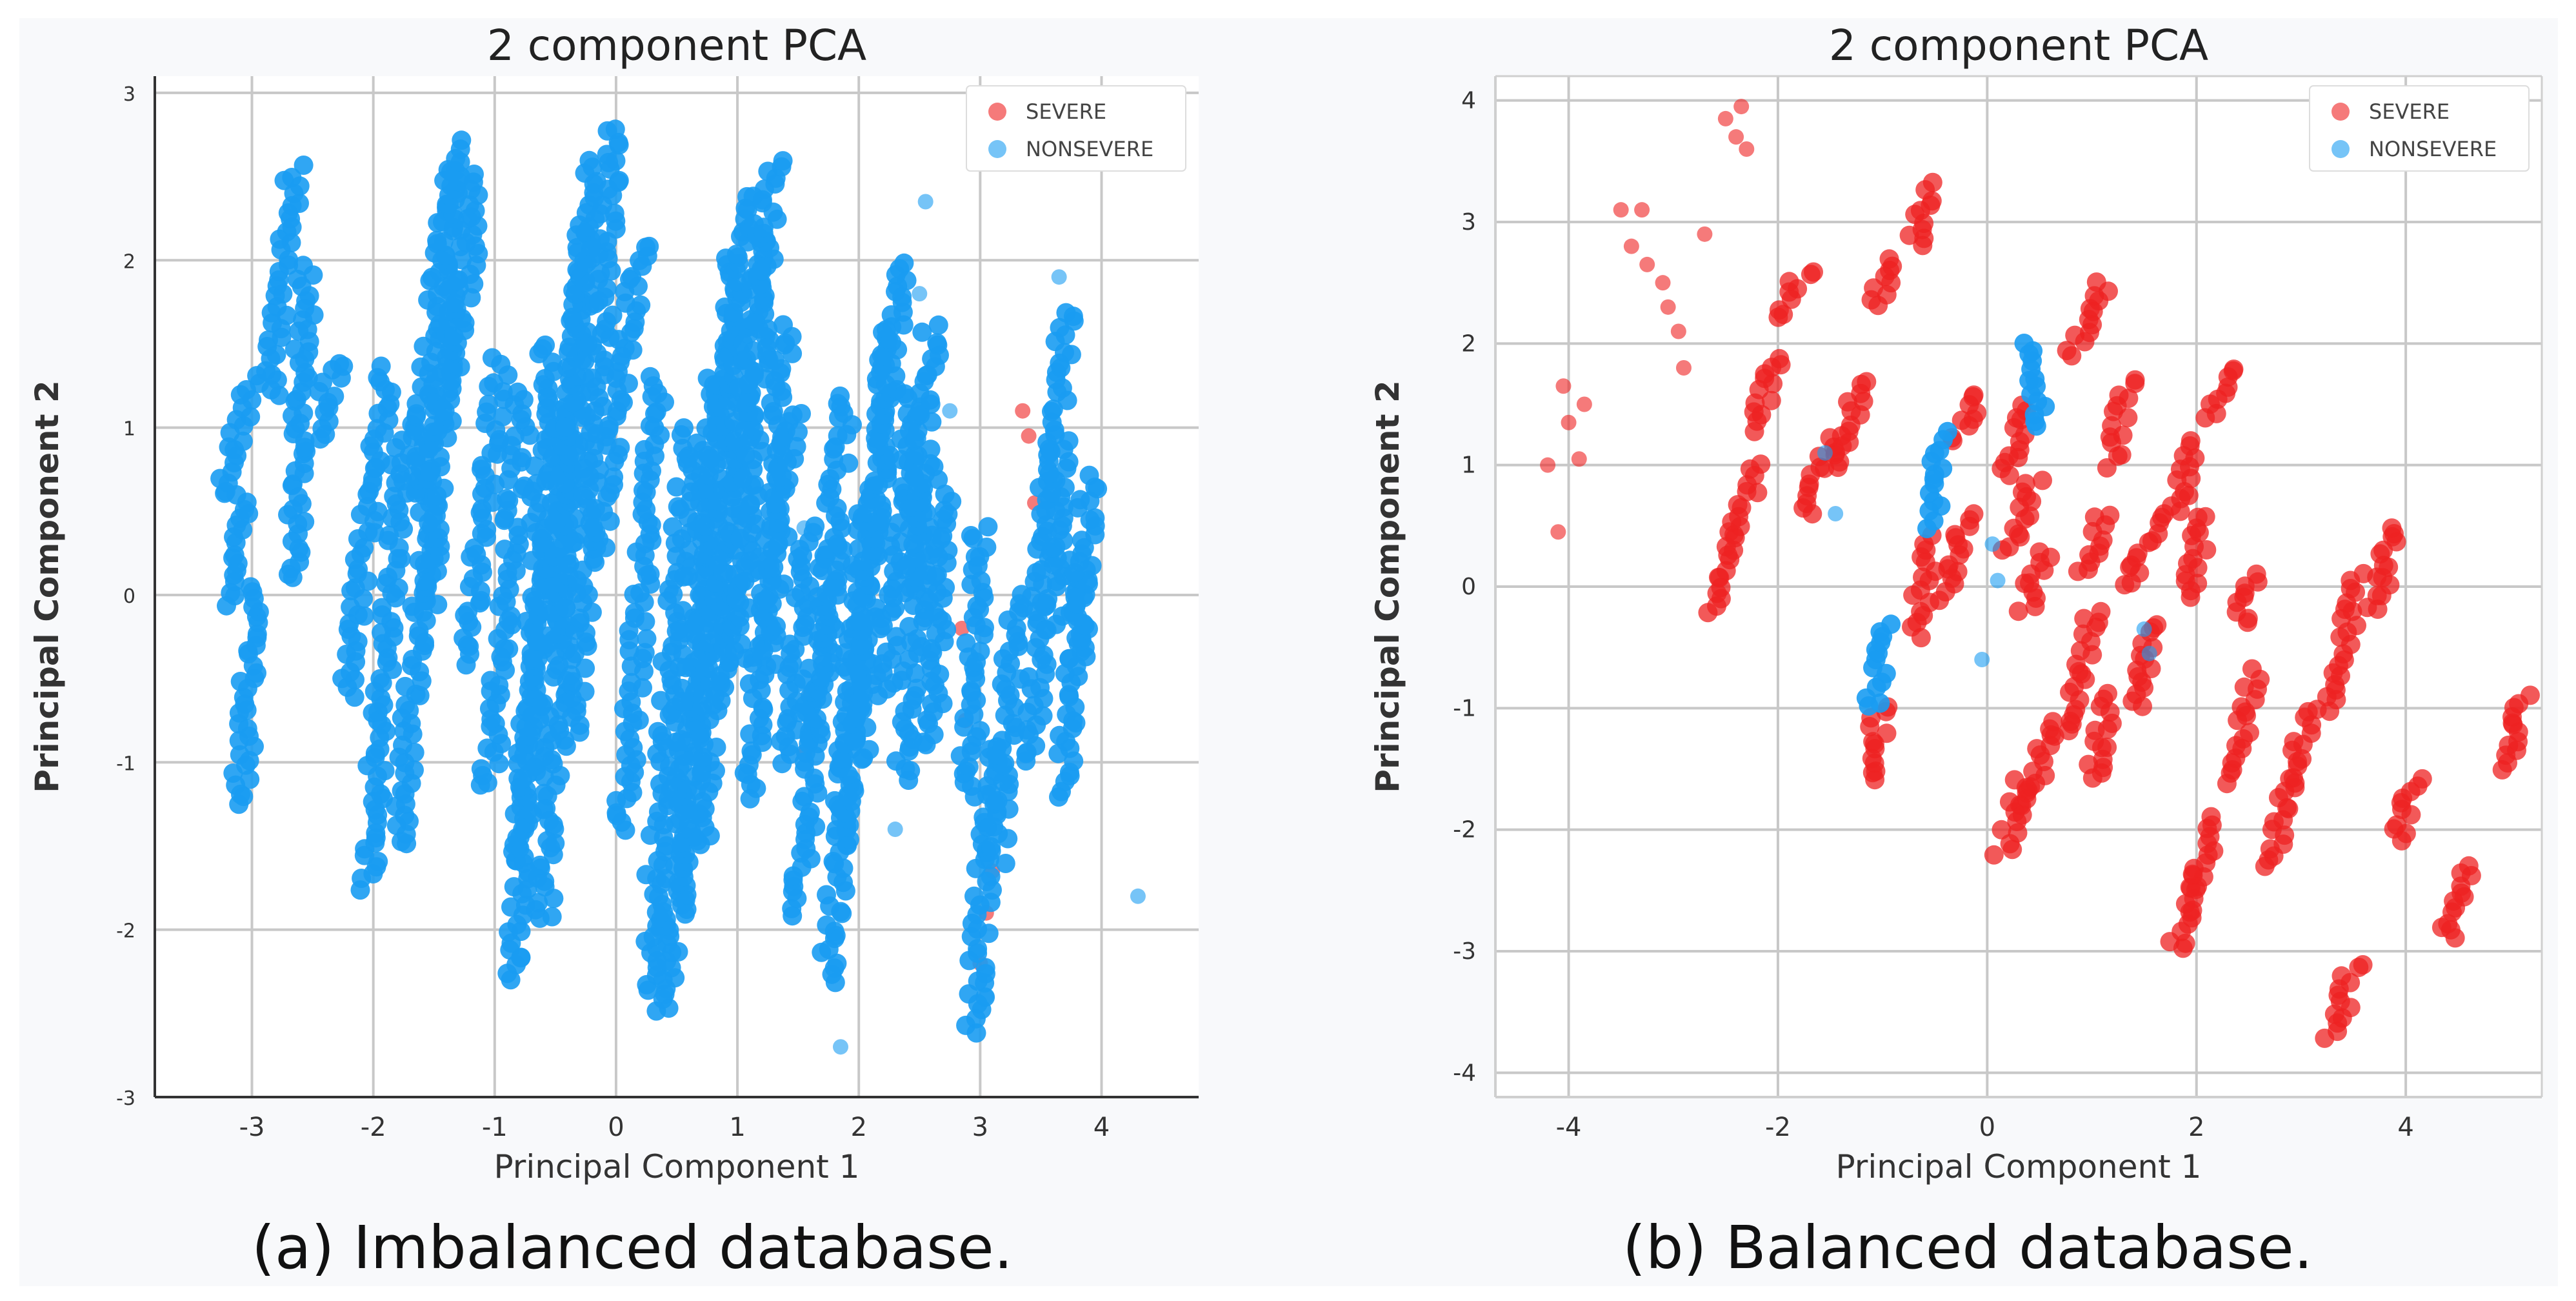 Image resolution: width=2576 pixels, height=1301 pixels. Describe the element at coordinates (616, 1128) in the screenshot. I see `x-tick-label: 0` at that location.